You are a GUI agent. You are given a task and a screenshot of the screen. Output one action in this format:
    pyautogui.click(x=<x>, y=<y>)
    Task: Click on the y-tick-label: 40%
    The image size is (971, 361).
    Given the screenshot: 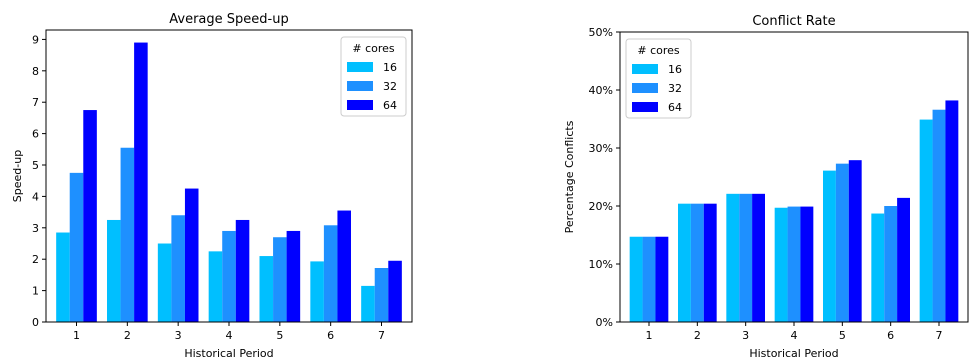 What is the action you would take?
    pyautogui.click(x=601, y=90)
    